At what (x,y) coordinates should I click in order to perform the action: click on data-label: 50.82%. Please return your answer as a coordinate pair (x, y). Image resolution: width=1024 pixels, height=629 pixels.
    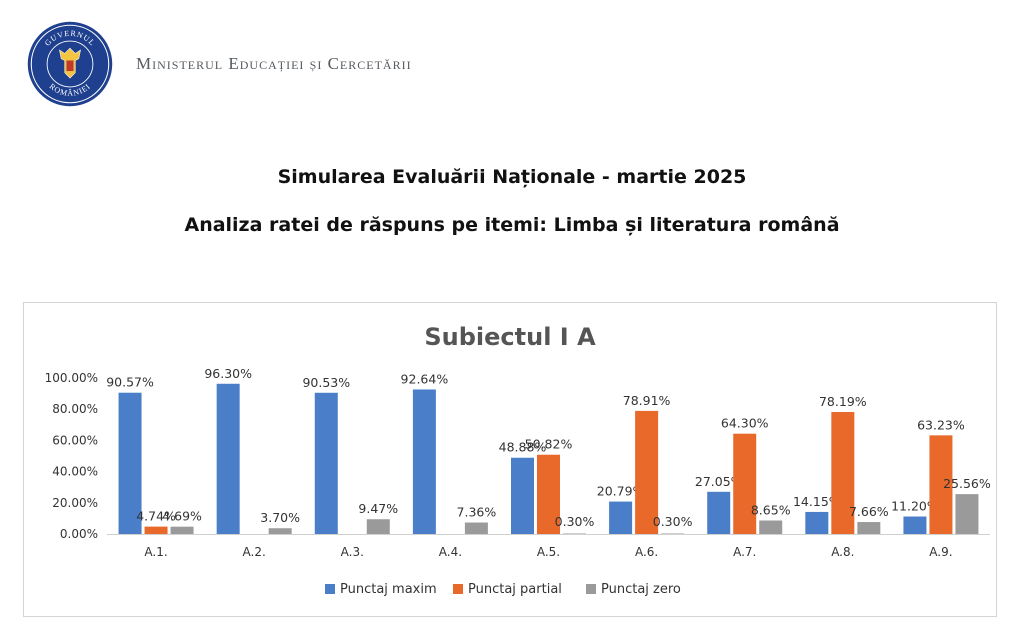
    Looking at the image, I should click on (549, 444).